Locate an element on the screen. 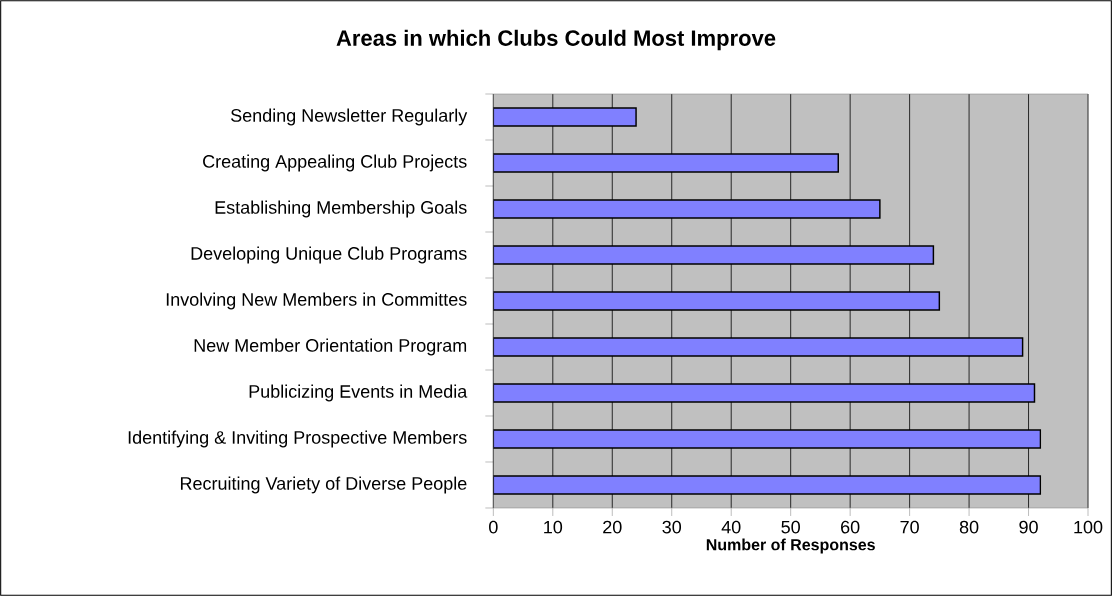 Image resolution: width=1112 pixels, height=596 pixels. x-tick-label: 0 is located at coordinates (493, 527).